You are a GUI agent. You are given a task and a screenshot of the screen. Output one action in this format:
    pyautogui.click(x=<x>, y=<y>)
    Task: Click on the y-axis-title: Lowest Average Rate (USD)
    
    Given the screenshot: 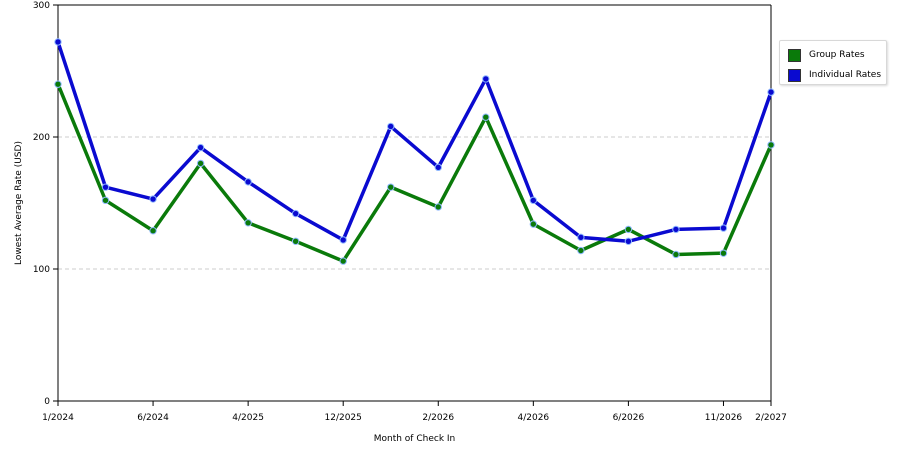 What is the action you would take?
    pyautogui.click(x=19, y=203)
    